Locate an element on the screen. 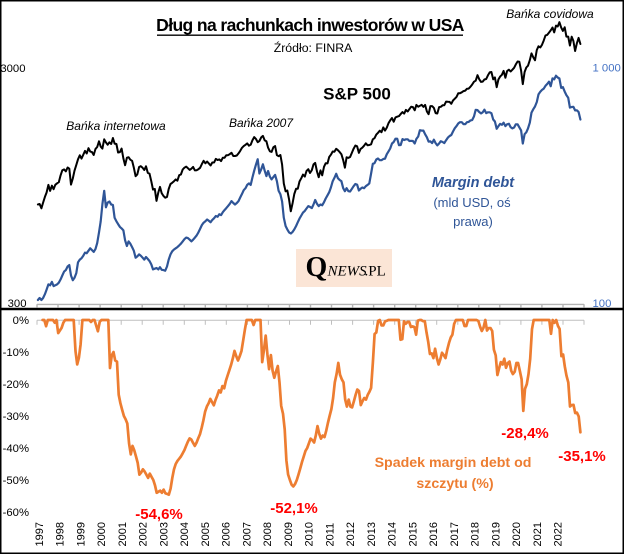 The image size is (624, 554). svg-text: 2017 is located at coordinates (455, 534).